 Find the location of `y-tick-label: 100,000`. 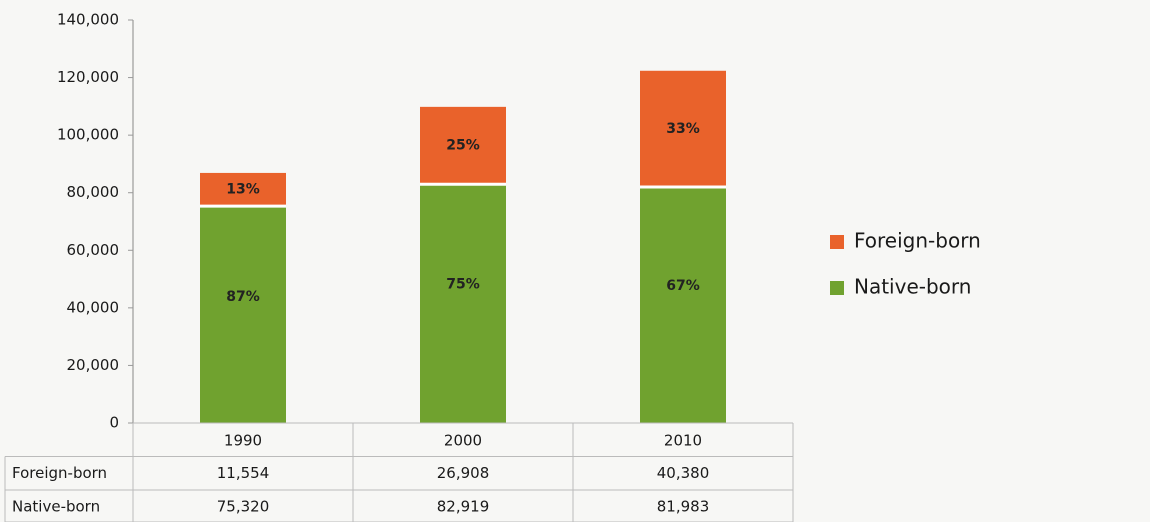

y-tick-label: 100,000 is located at coordinates (88, 135).